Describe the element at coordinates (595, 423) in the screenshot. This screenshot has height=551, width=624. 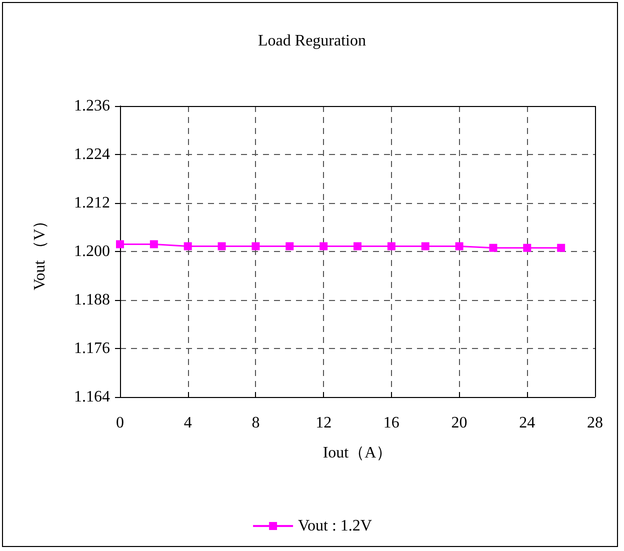
I see `x-tick-label: 28` at that location.